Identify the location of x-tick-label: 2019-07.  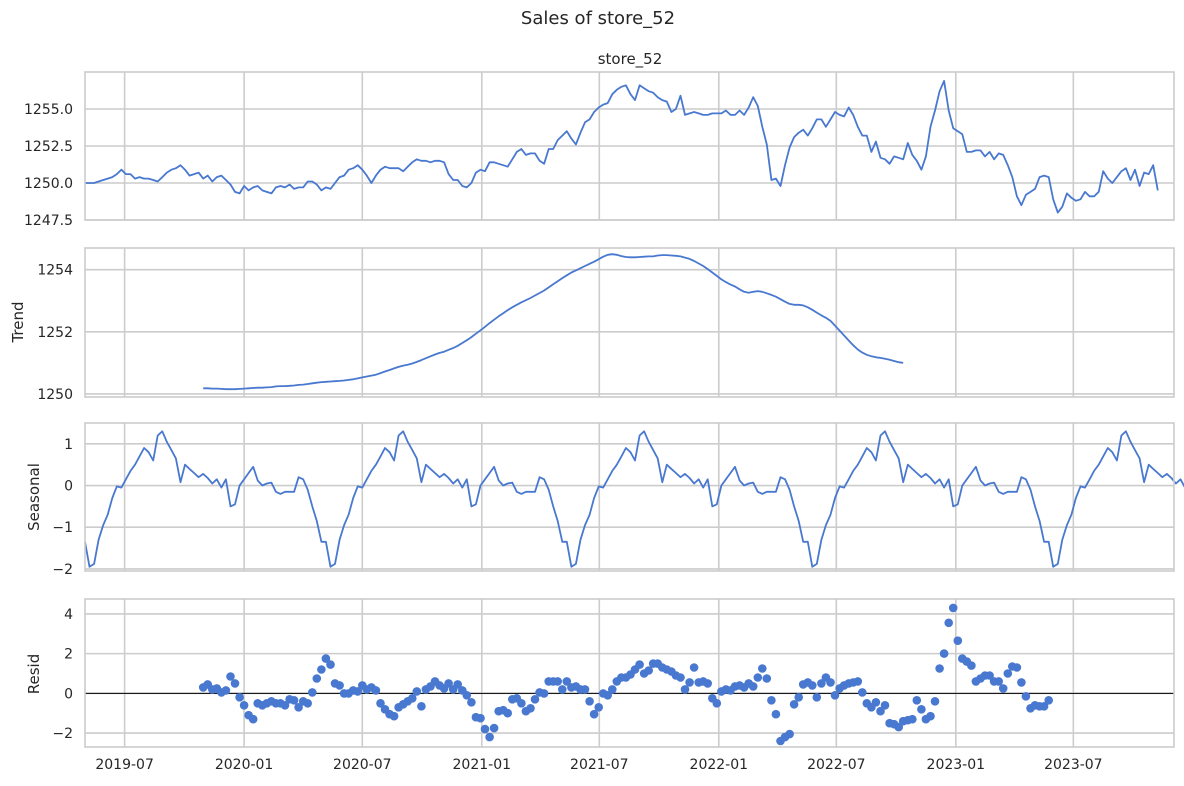
(124, 765).